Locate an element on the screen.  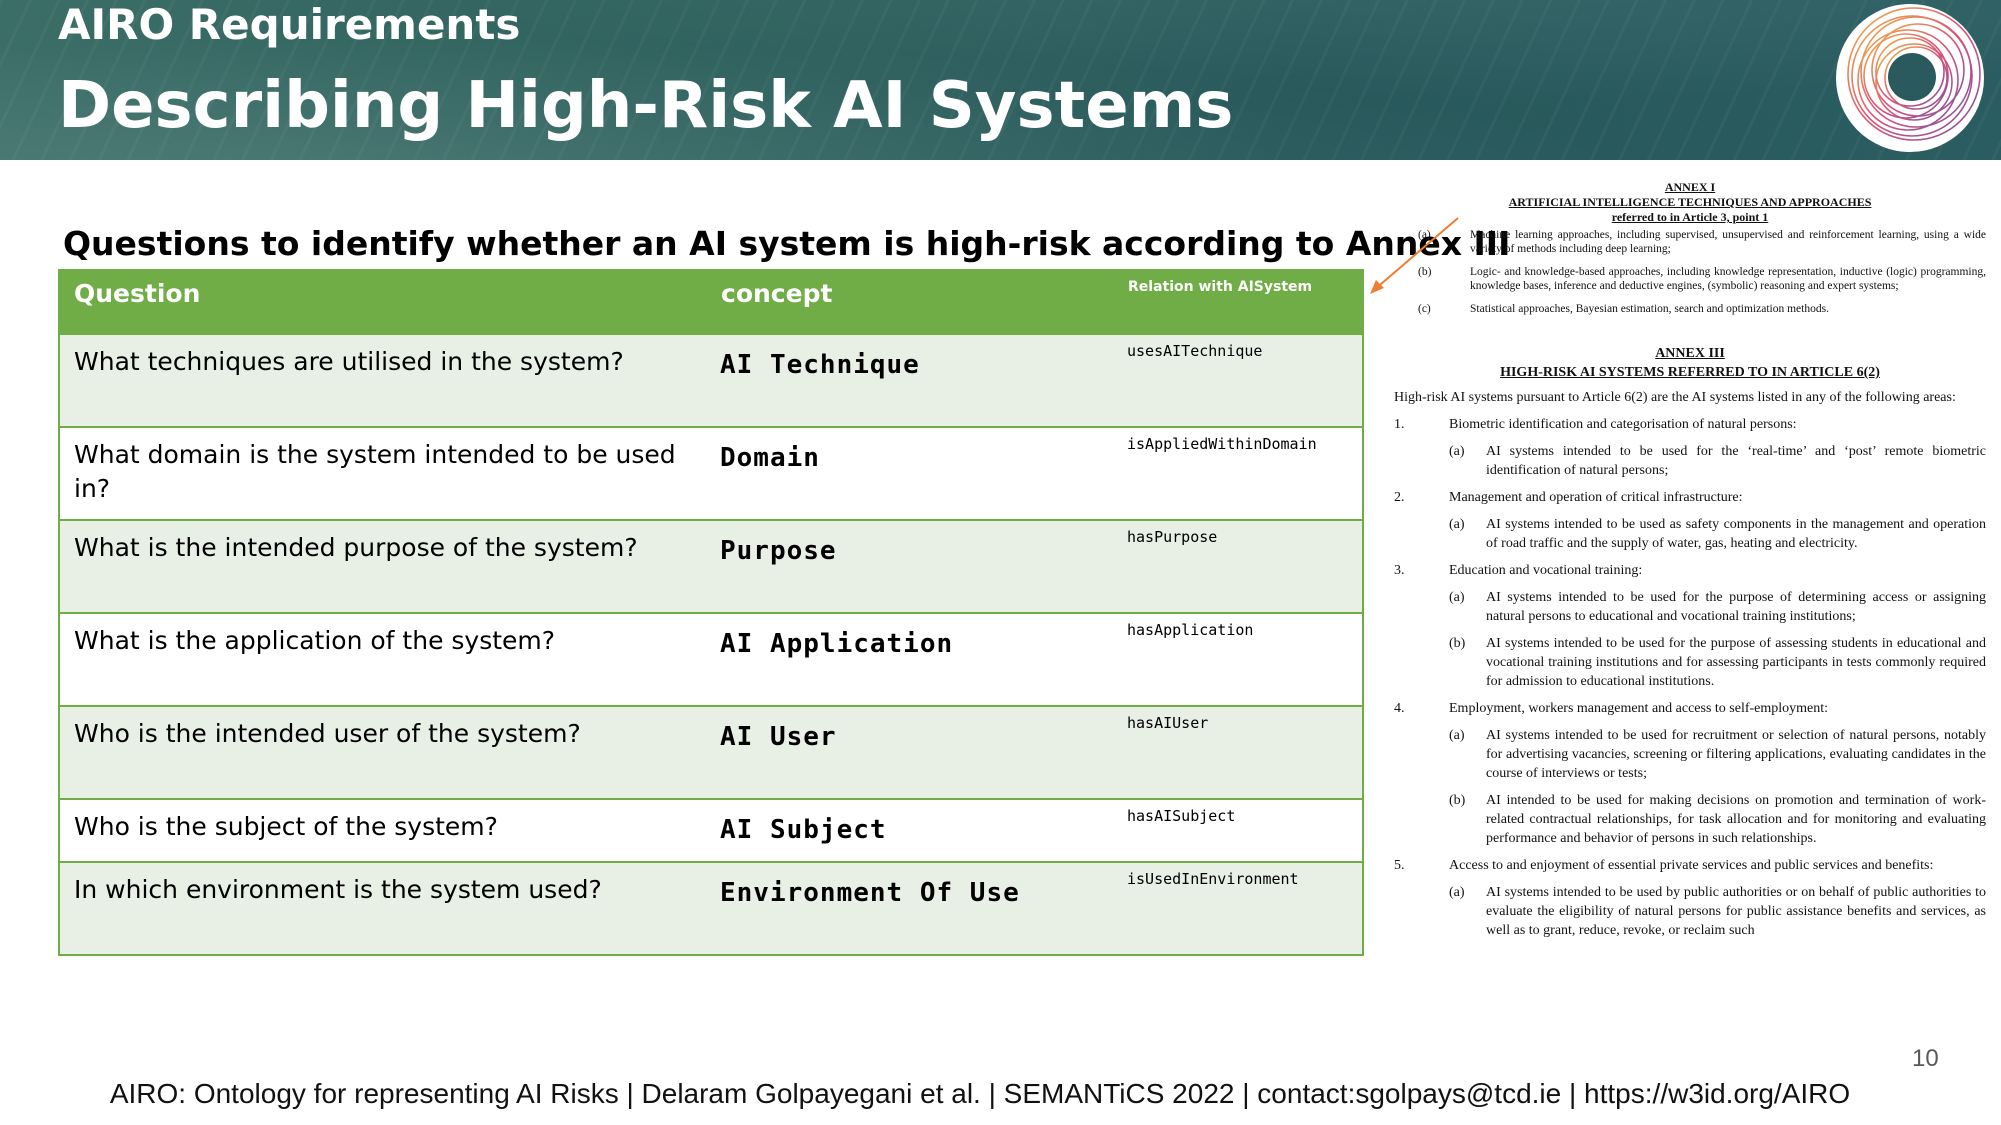
section-number: 2. is located at coordinates (1399, 497).